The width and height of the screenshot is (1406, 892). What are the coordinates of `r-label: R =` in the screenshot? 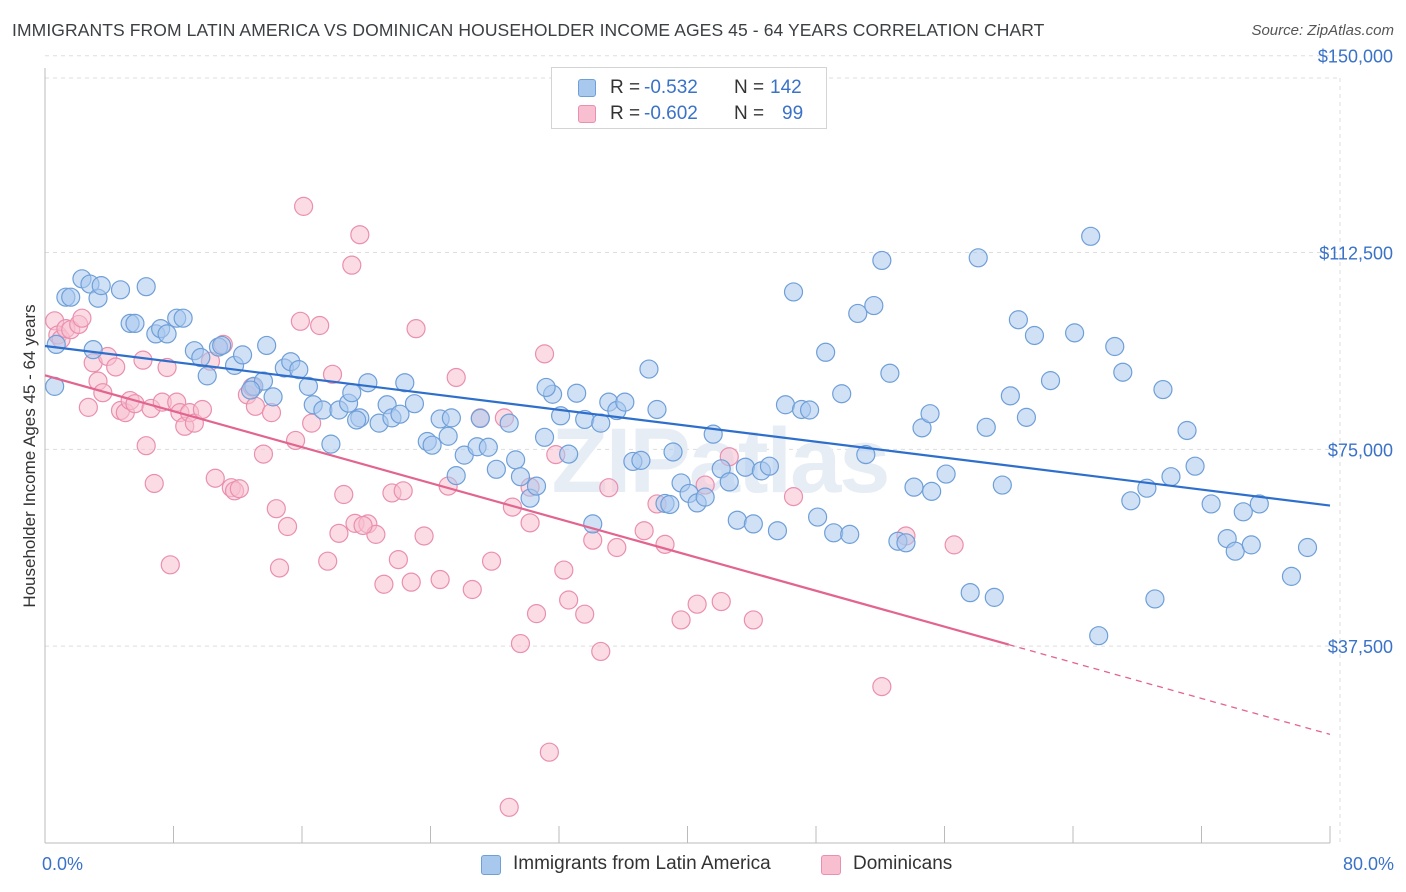 It's located at (625, 113).